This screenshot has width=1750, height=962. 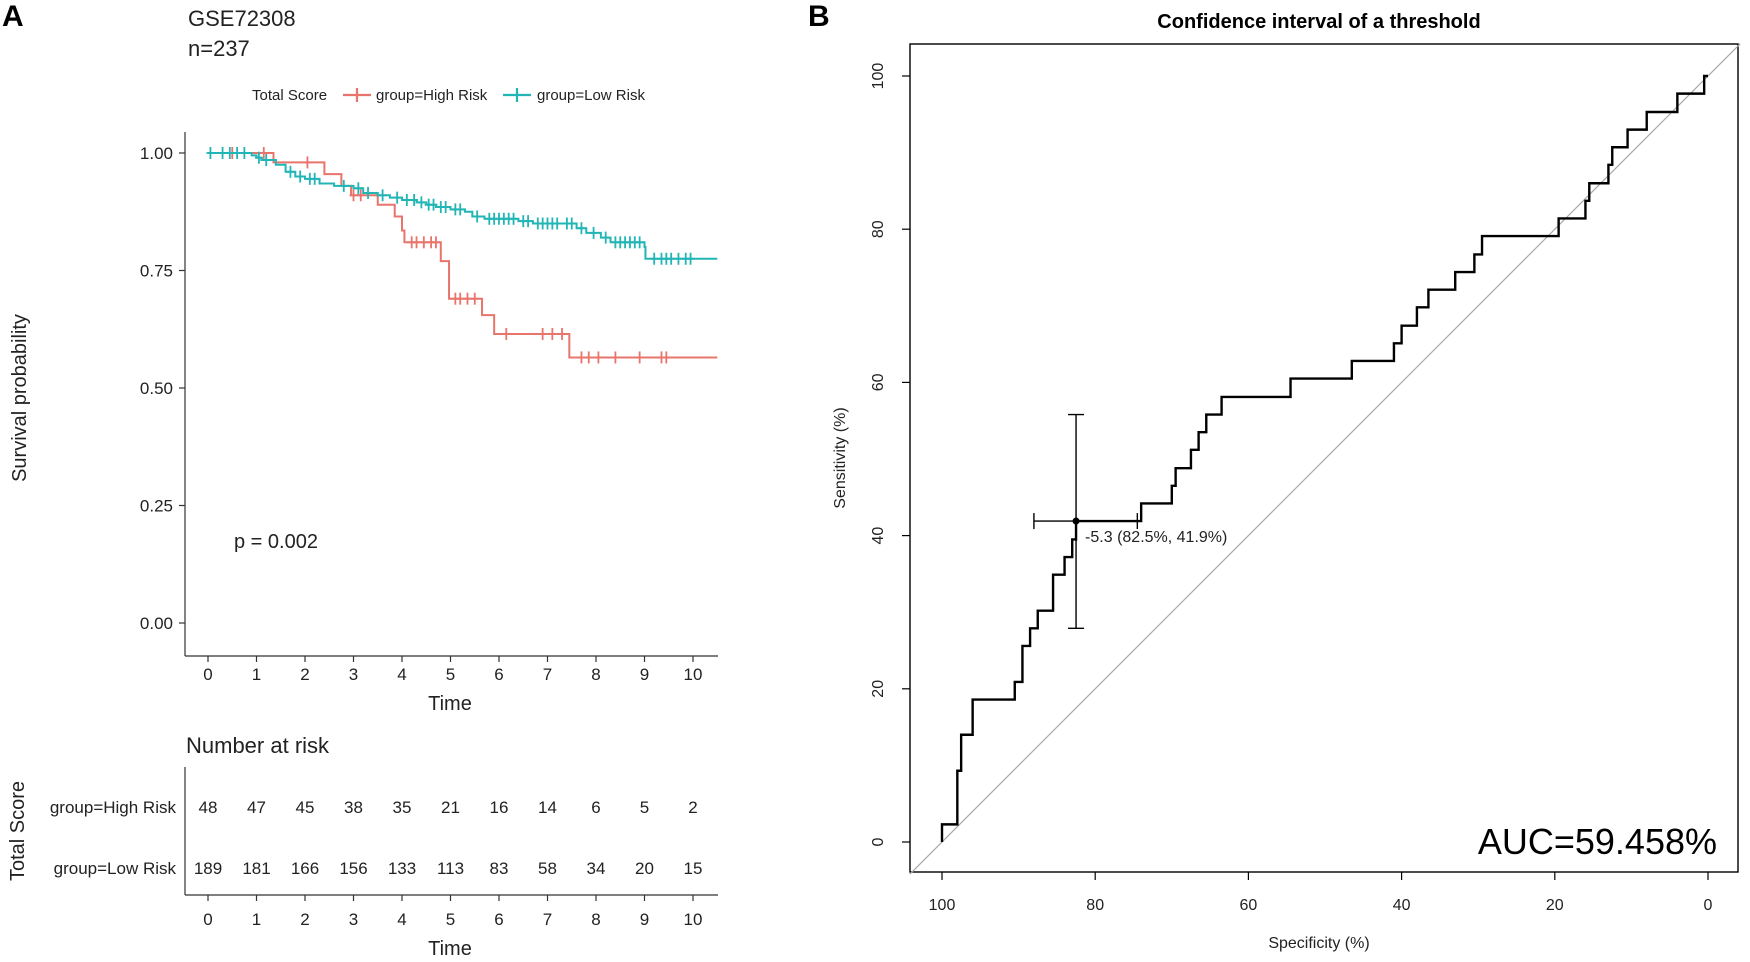 I want to click on risk-y-axis-title: Total Score, so click(x=18, y=831).